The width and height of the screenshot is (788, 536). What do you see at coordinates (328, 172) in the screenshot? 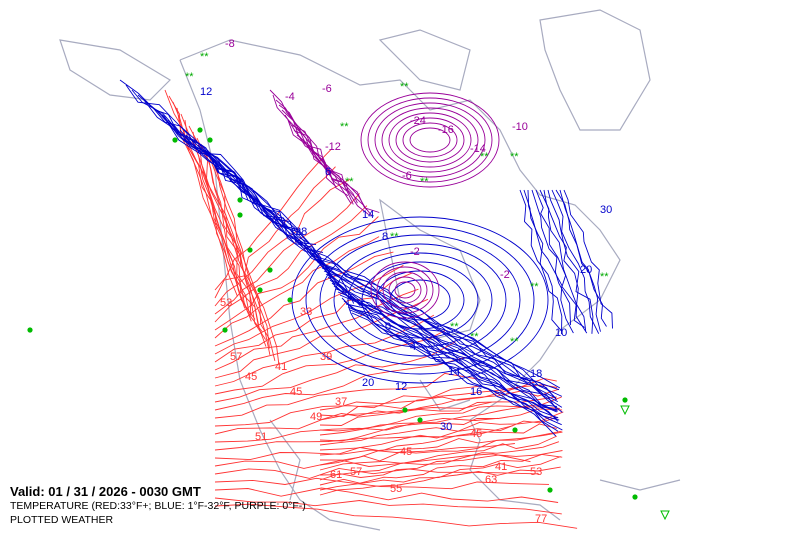
I see `contour-label: 6` at bounding box center [328, 172].